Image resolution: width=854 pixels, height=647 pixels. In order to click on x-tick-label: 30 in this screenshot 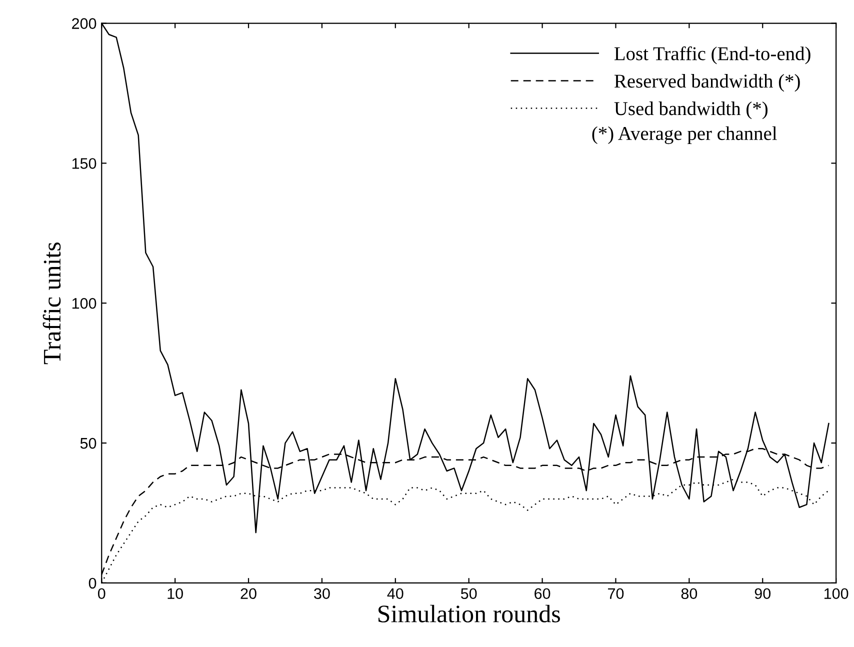, I will do `click(322, 594)`.